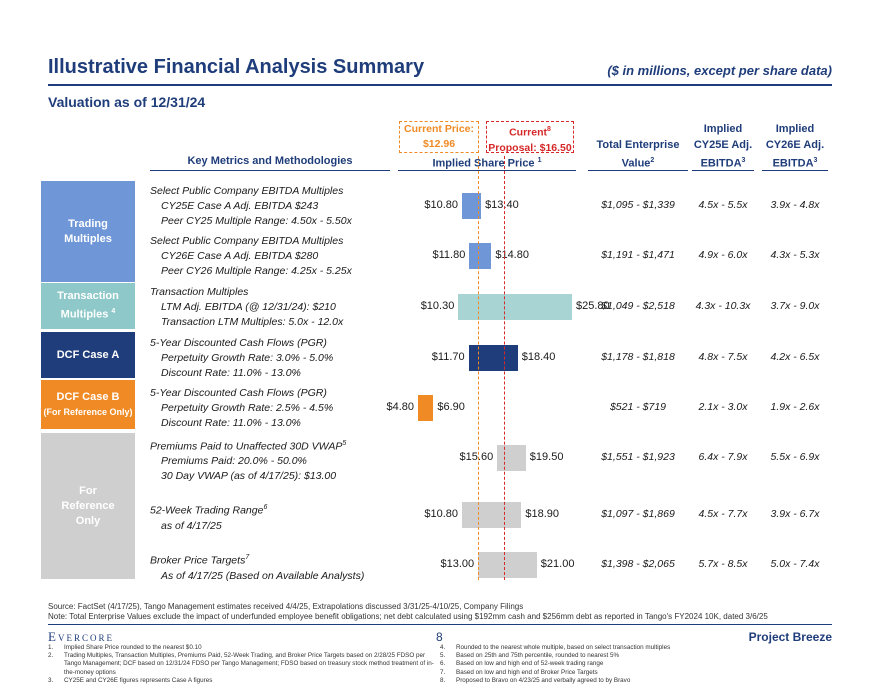 The height and width of the screenshot is (685, 880). I want to click on header-metrics: Key Metrics and Methodologies, so click(270, 161).